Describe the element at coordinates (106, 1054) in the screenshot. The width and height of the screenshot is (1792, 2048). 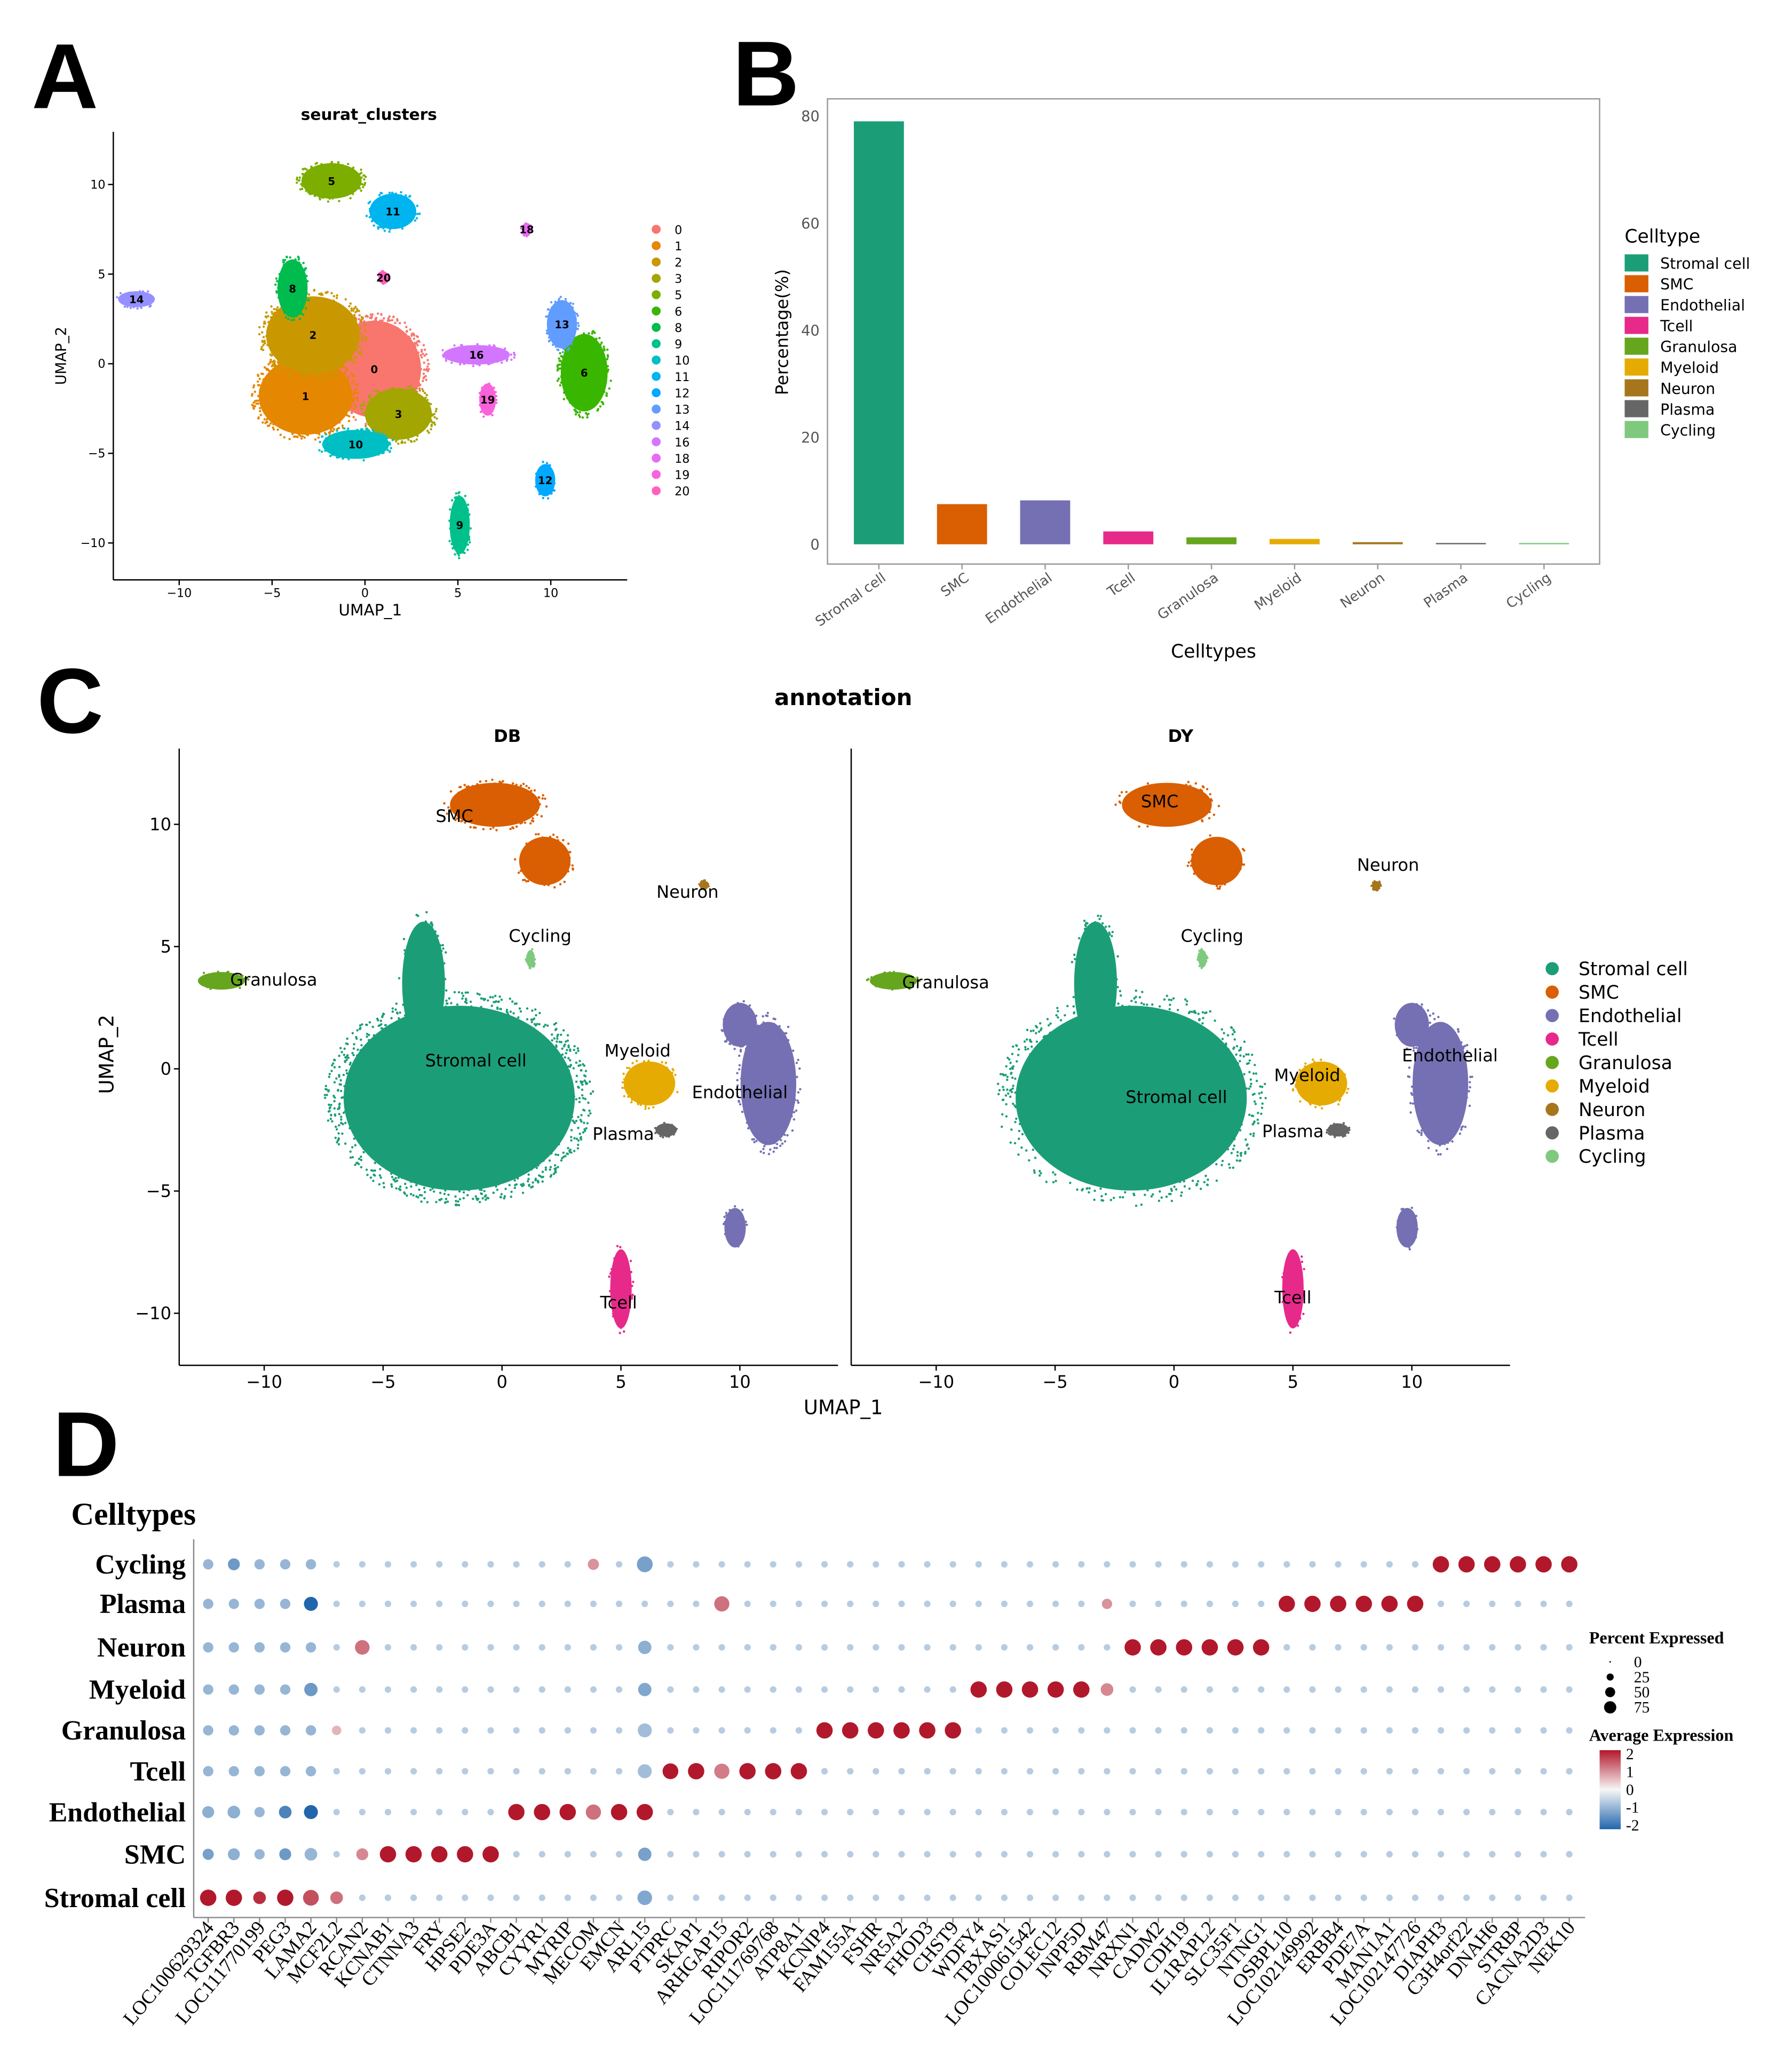
I see `panel-c-ylabel: UMAP_2` at that location.